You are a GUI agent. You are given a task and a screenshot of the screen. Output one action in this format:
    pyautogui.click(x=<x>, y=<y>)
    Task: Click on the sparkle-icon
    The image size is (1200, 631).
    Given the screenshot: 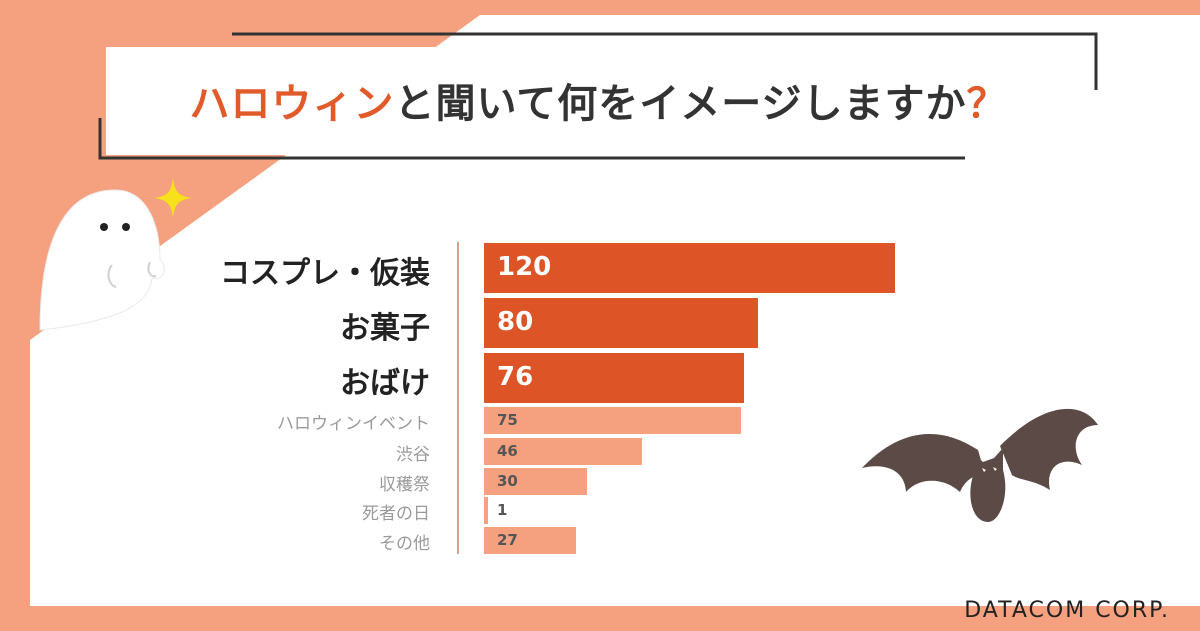 What is the action you would take?
    pyautogui.click(x=173, y=198)
    